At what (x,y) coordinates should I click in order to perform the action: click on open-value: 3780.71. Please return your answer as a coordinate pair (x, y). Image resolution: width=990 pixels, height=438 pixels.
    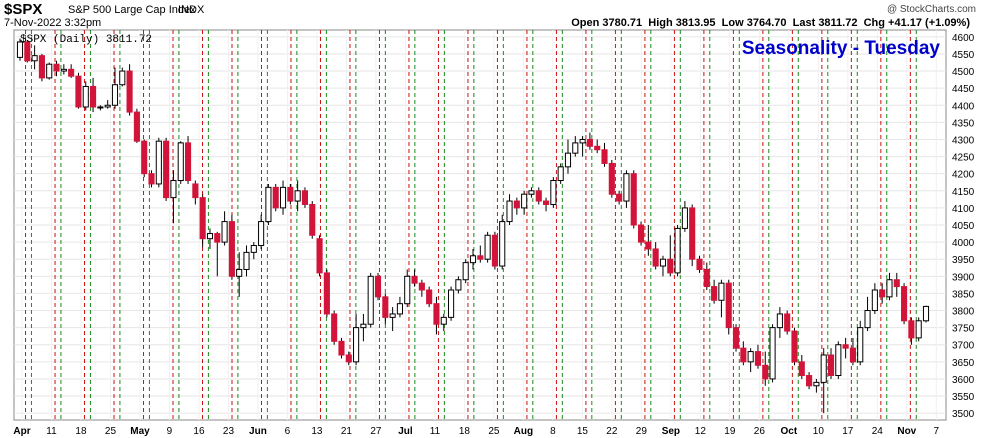
    Looking at the image, I should click on (622, 23).